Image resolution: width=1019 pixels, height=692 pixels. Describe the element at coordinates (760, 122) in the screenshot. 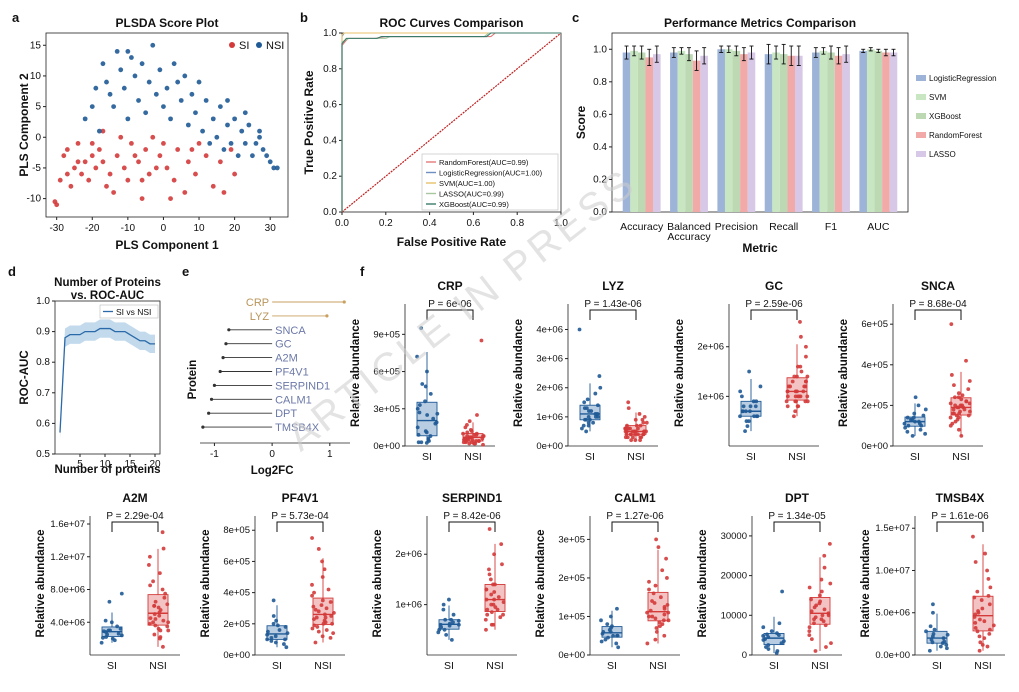

I see `plot-frame-c` at that location.